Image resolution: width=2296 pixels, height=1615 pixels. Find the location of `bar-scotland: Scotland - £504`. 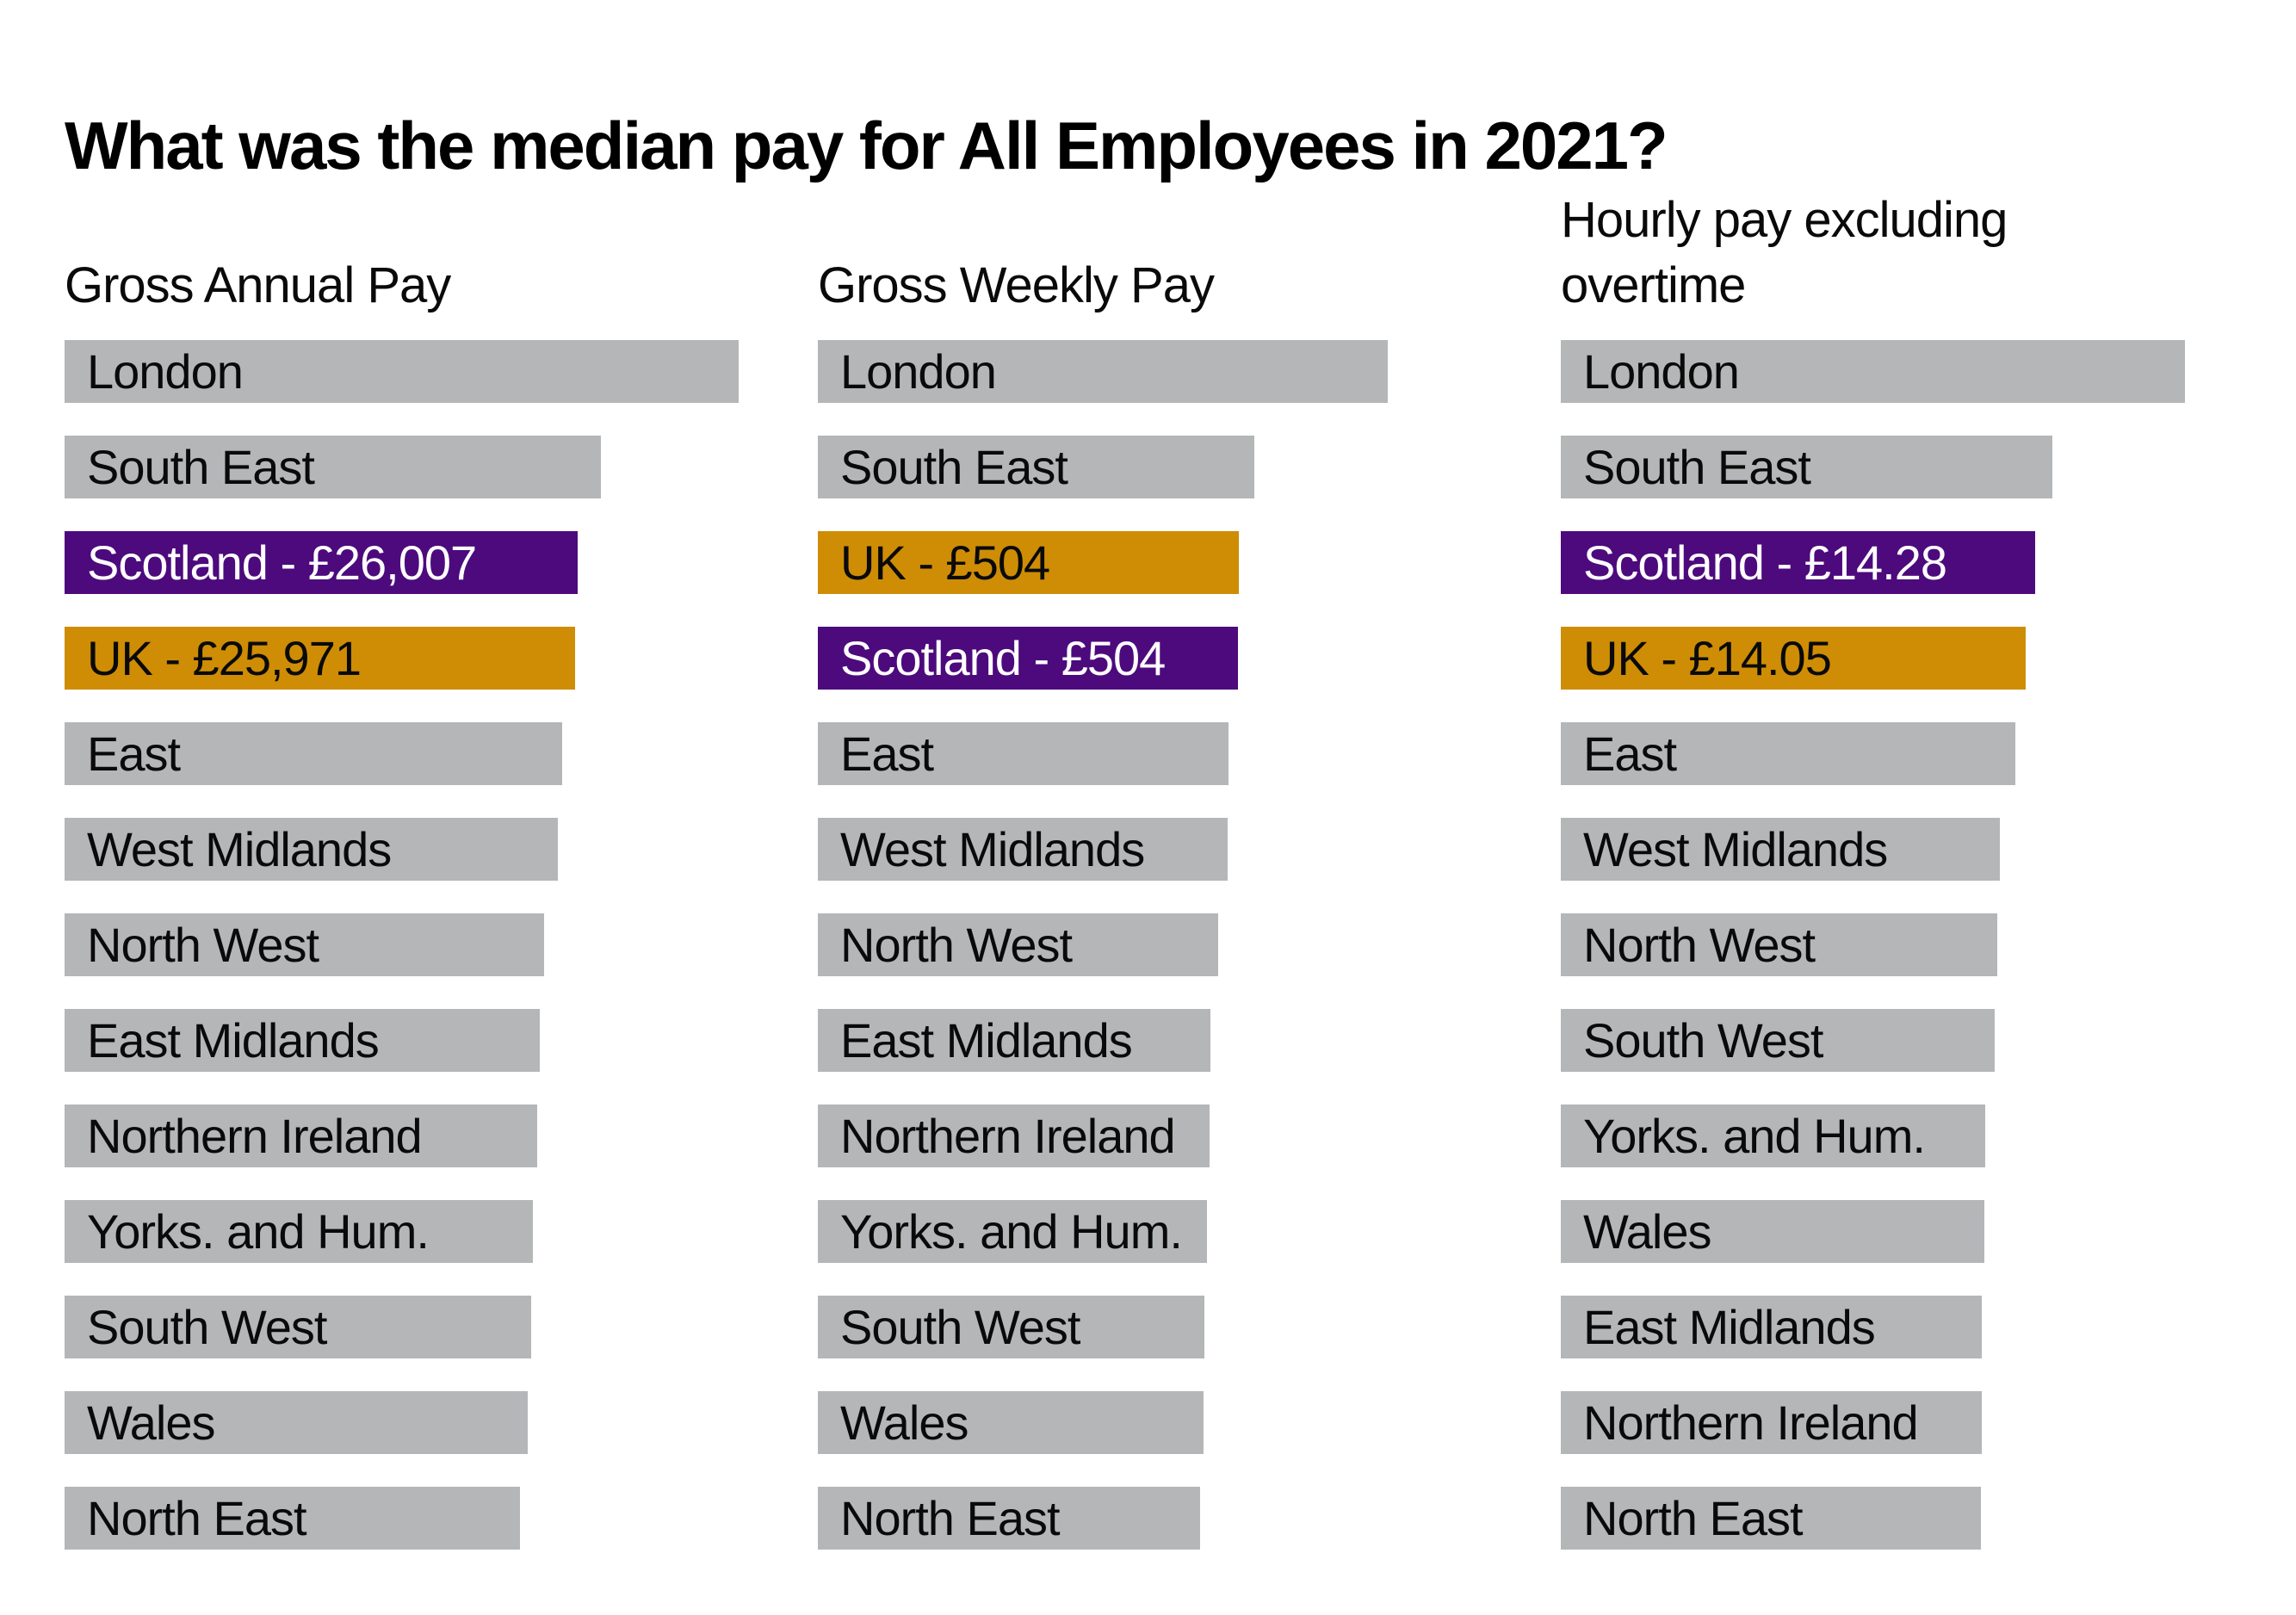

bar-scotland: Scotland - £504 is located at coordinates (1028, 658).